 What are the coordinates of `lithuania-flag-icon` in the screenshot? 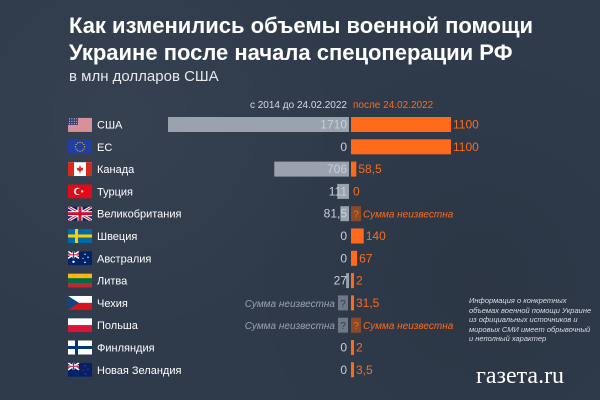 It's located at (80, 280).